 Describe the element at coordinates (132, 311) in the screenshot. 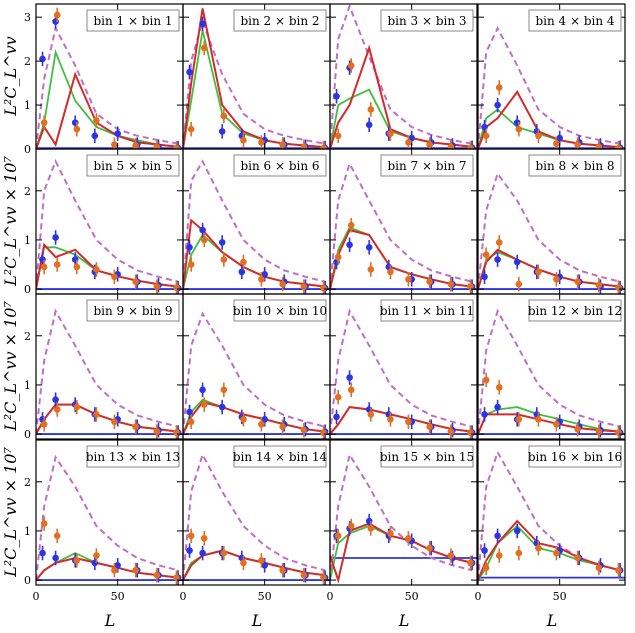

I see `panel-title: bin 9 × bin 9` at that location.